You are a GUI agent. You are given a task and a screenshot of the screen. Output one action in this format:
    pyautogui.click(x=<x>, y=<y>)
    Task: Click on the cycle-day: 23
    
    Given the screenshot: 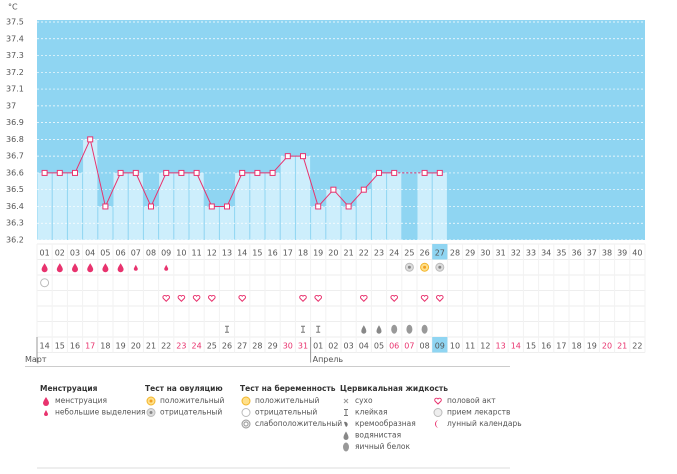 What is the action you would take?
    pyautogui.click(x=379, y=252)
    